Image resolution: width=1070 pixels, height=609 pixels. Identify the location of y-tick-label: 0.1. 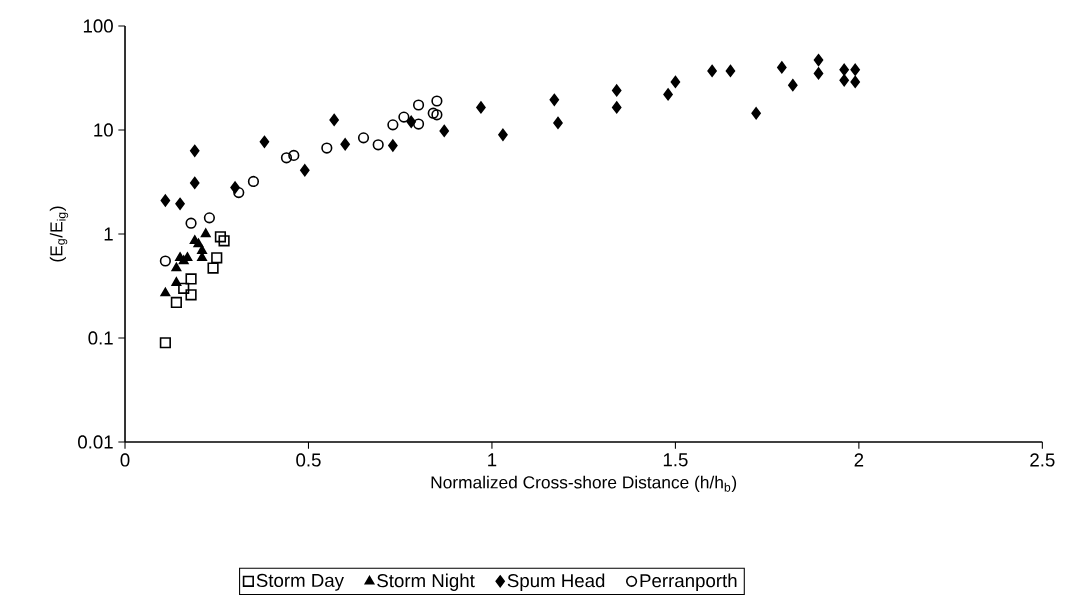
(100, 338).